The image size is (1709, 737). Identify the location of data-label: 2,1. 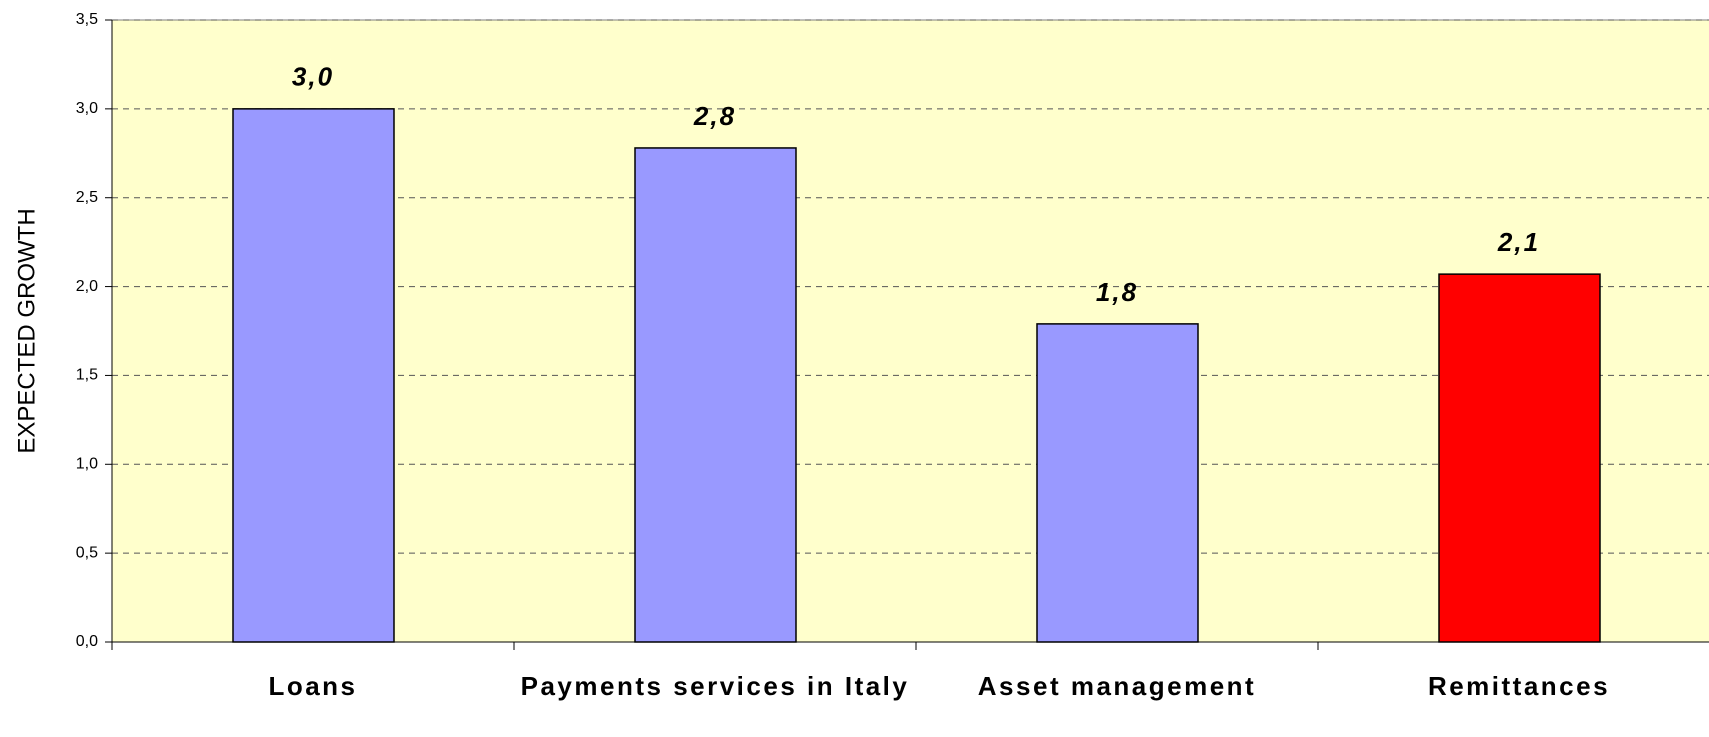
(1518, 242).